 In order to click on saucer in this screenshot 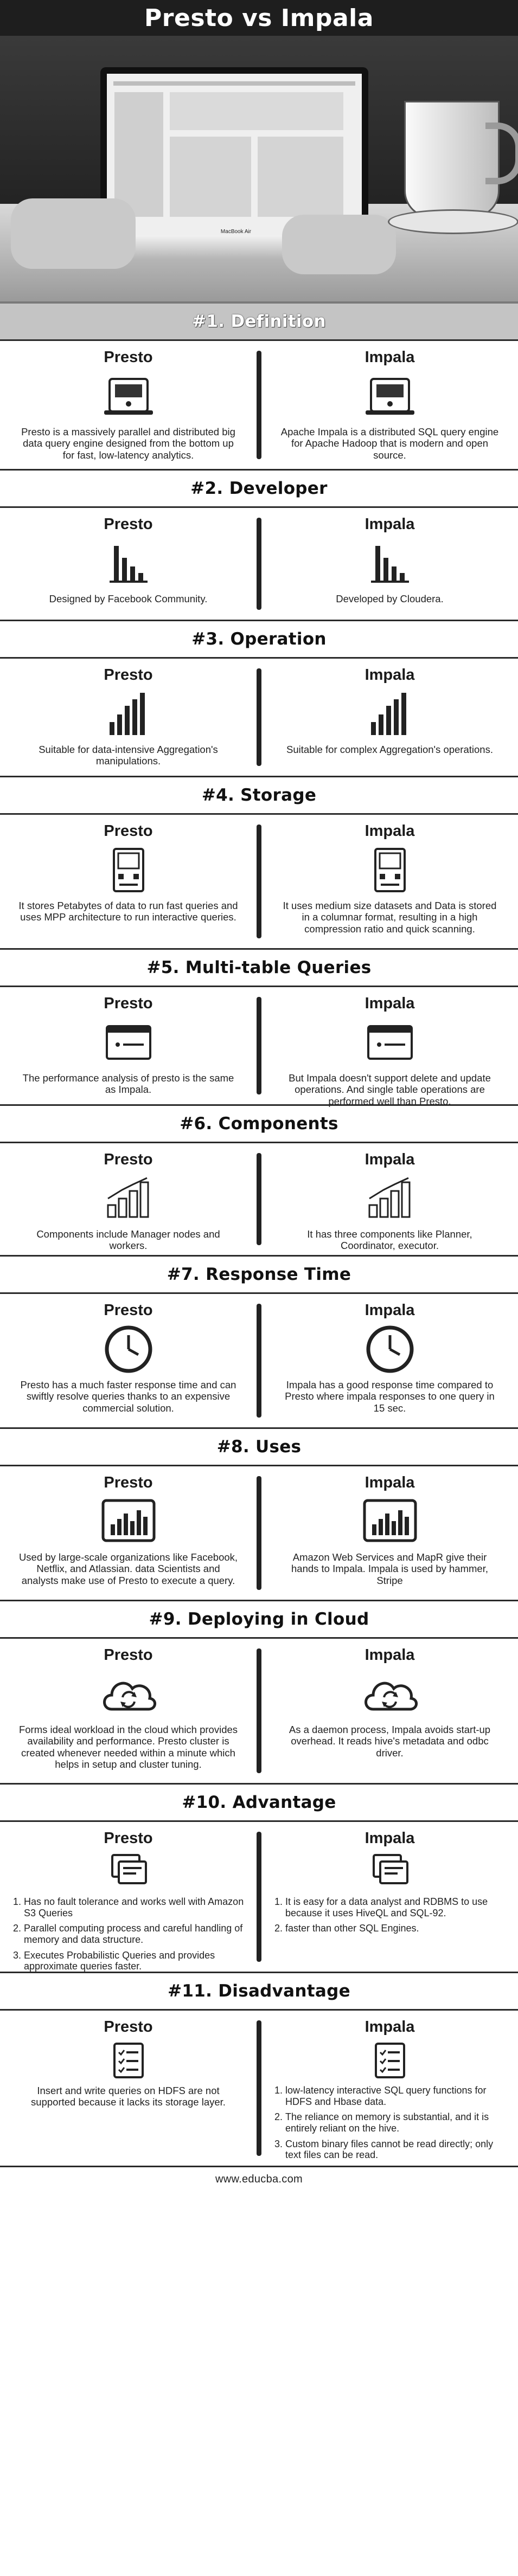, I will do `click(453, 221)`.